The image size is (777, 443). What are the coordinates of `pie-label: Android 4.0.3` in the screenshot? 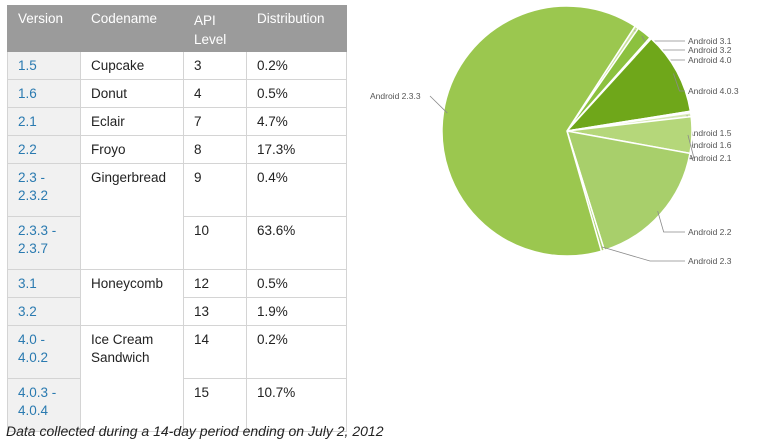 It's located at (713, 91).